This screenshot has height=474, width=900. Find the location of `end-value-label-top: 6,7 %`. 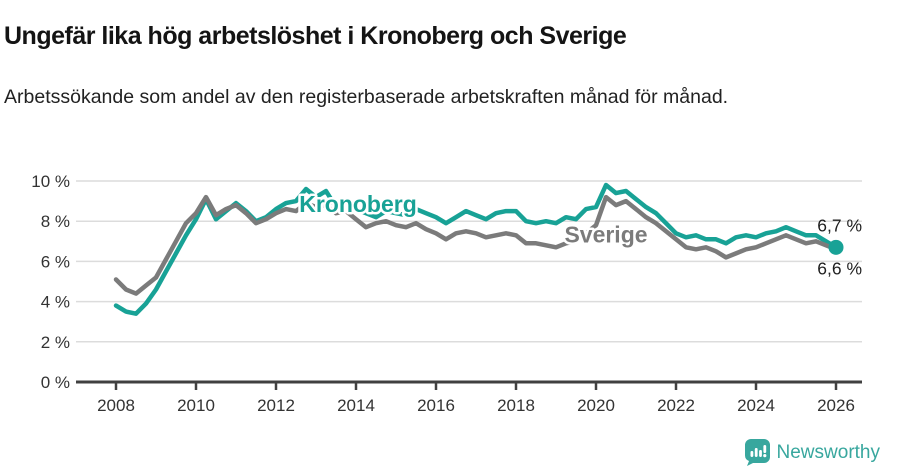

end-value-label-top: 6,7 % is located at coordinates (839, 225).